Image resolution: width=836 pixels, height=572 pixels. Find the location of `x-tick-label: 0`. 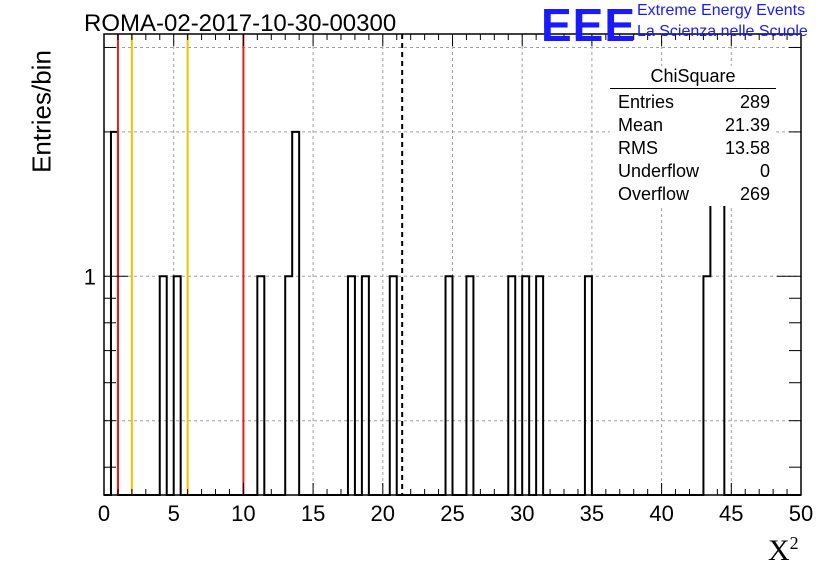

x-tick-label: 0 is located at coordinates (104, 513).